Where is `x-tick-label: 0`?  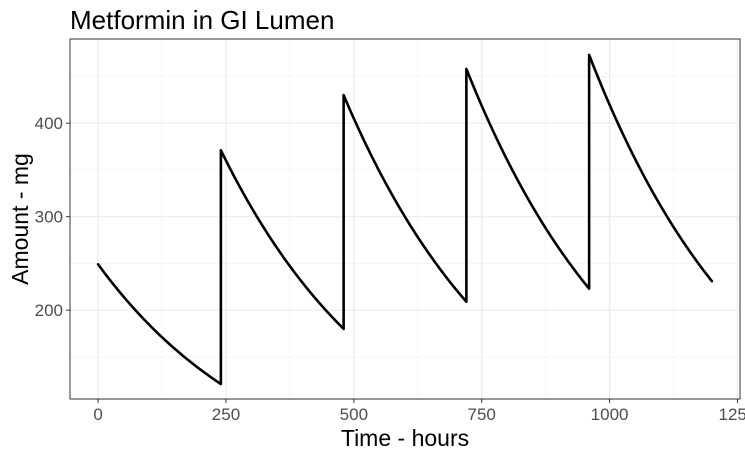
x-tick-label: 0 is located at coordinates (97, 414).